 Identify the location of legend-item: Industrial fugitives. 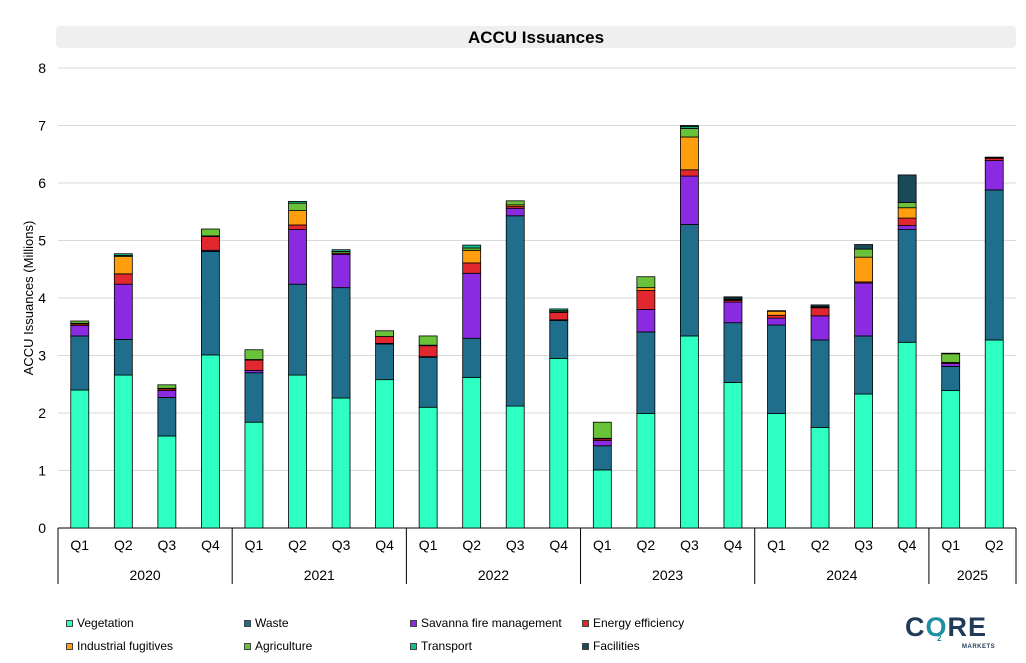
(119, 646).